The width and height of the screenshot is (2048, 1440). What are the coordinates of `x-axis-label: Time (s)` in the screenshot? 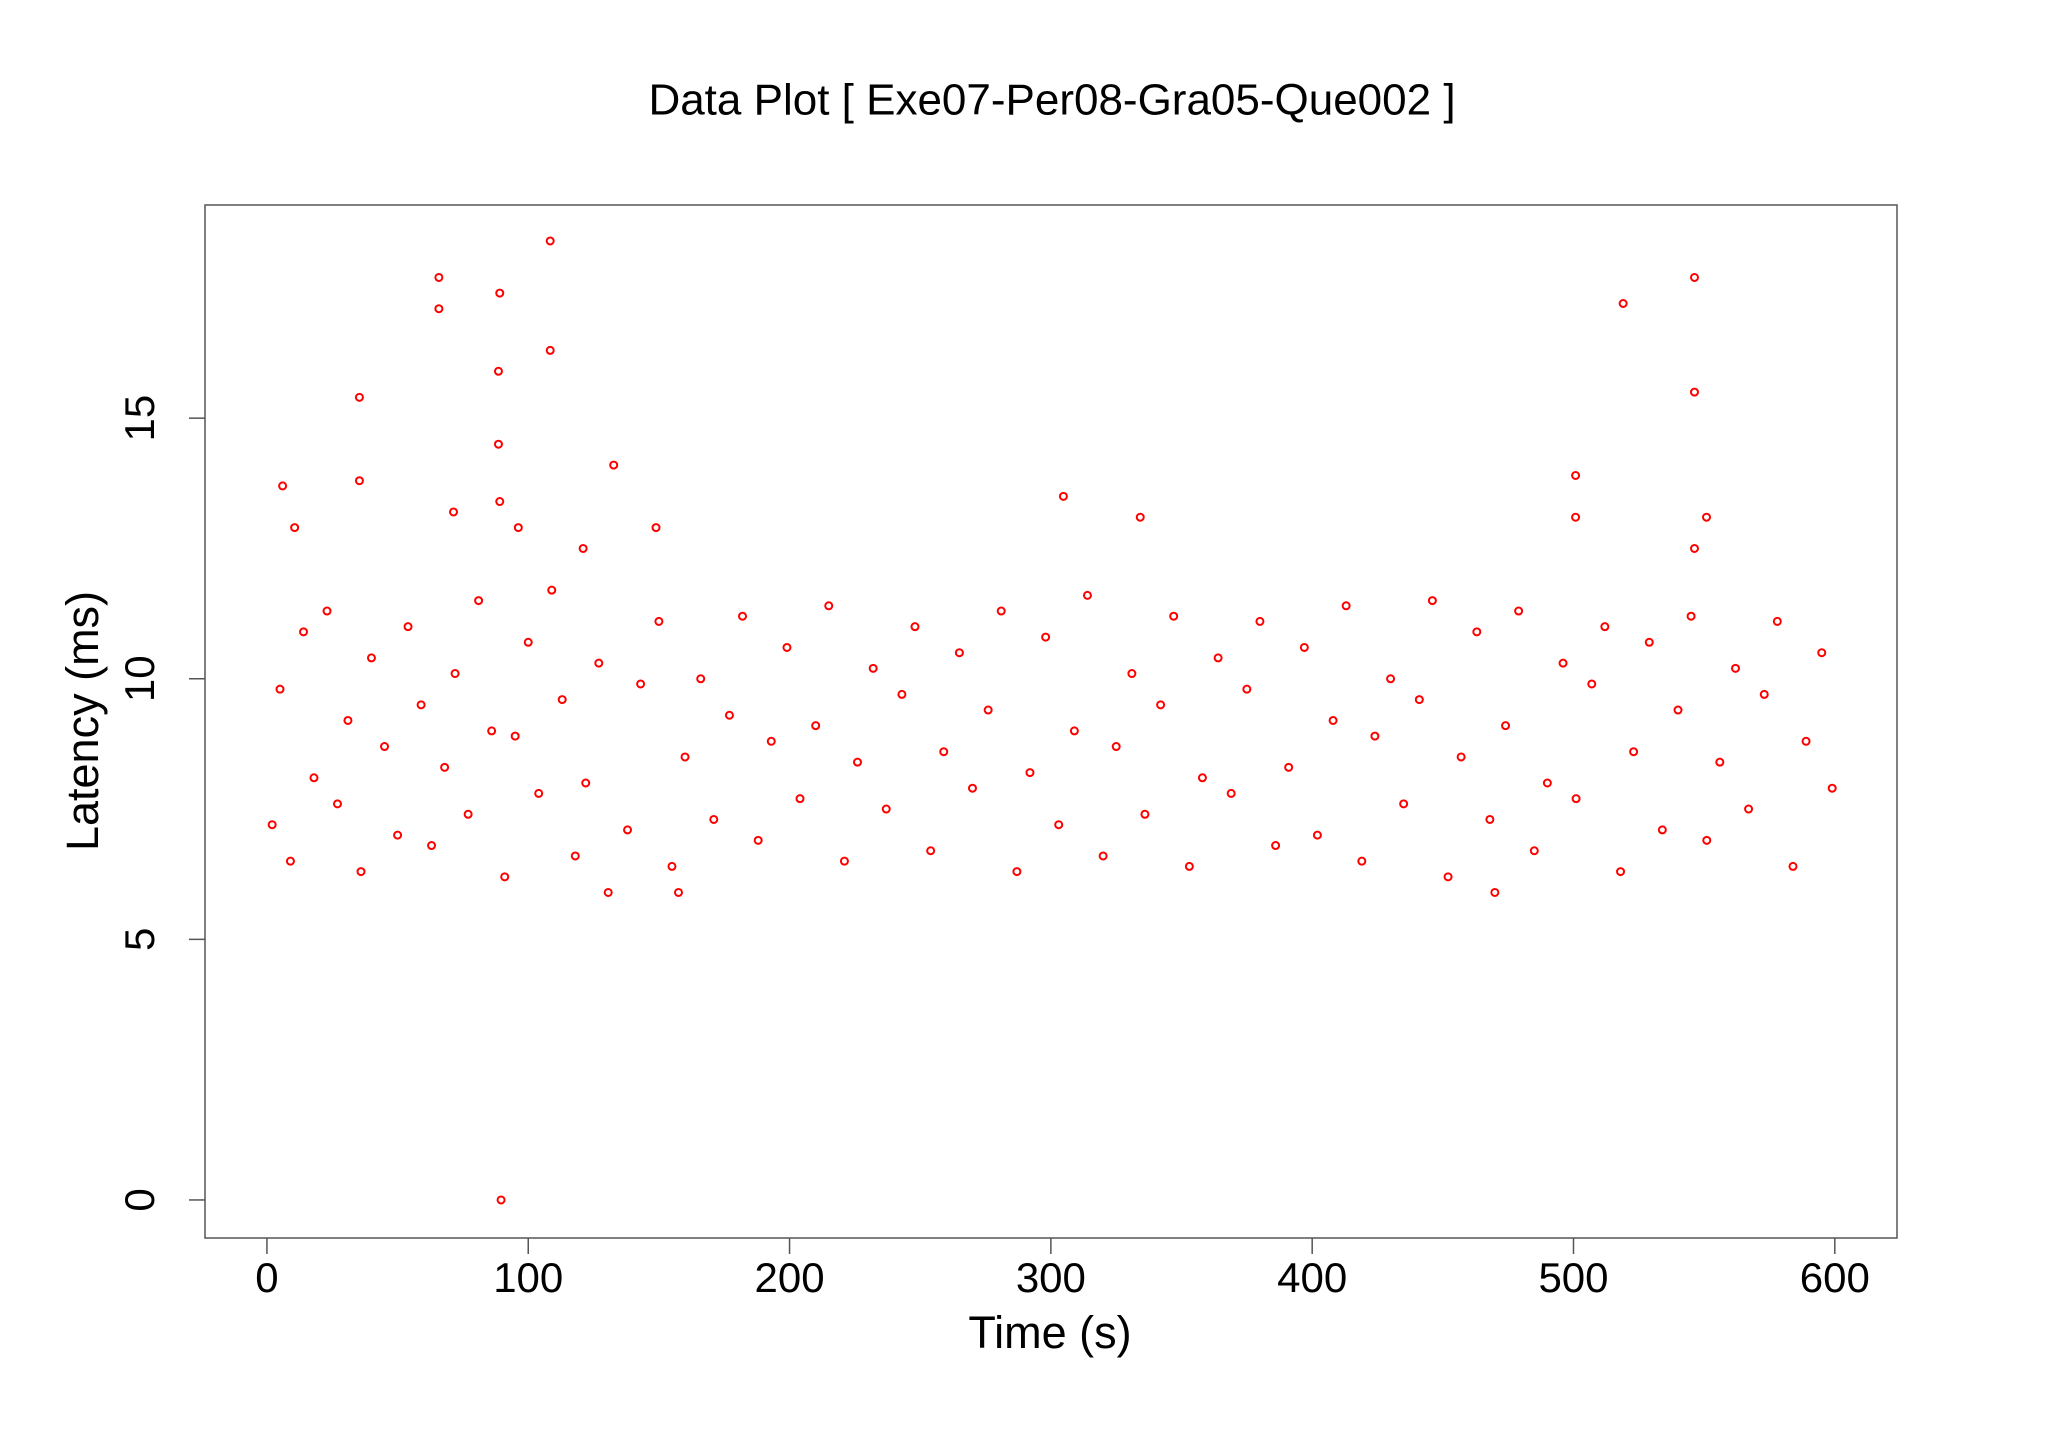 It's located at (1049, 1332).